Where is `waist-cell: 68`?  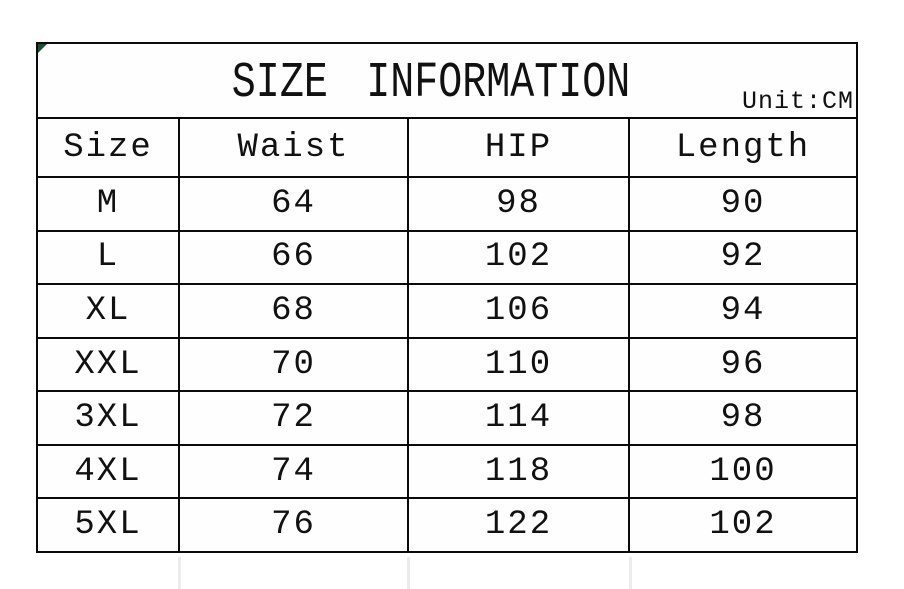 waist-cell: 68 is located at coordinates (294, 311).